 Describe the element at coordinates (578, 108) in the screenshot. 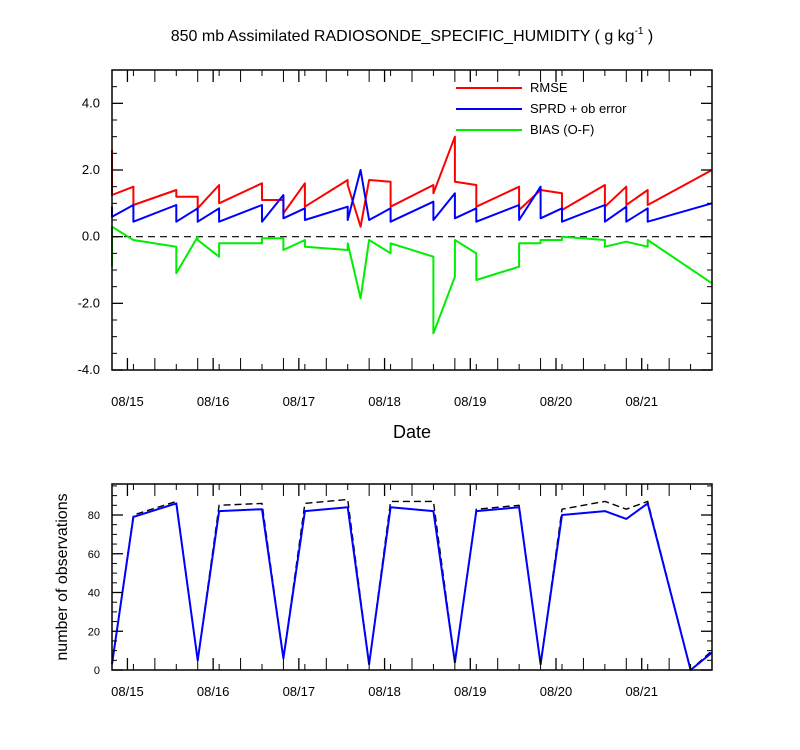

I see `legend-label: SPRD + ob error` at that location.